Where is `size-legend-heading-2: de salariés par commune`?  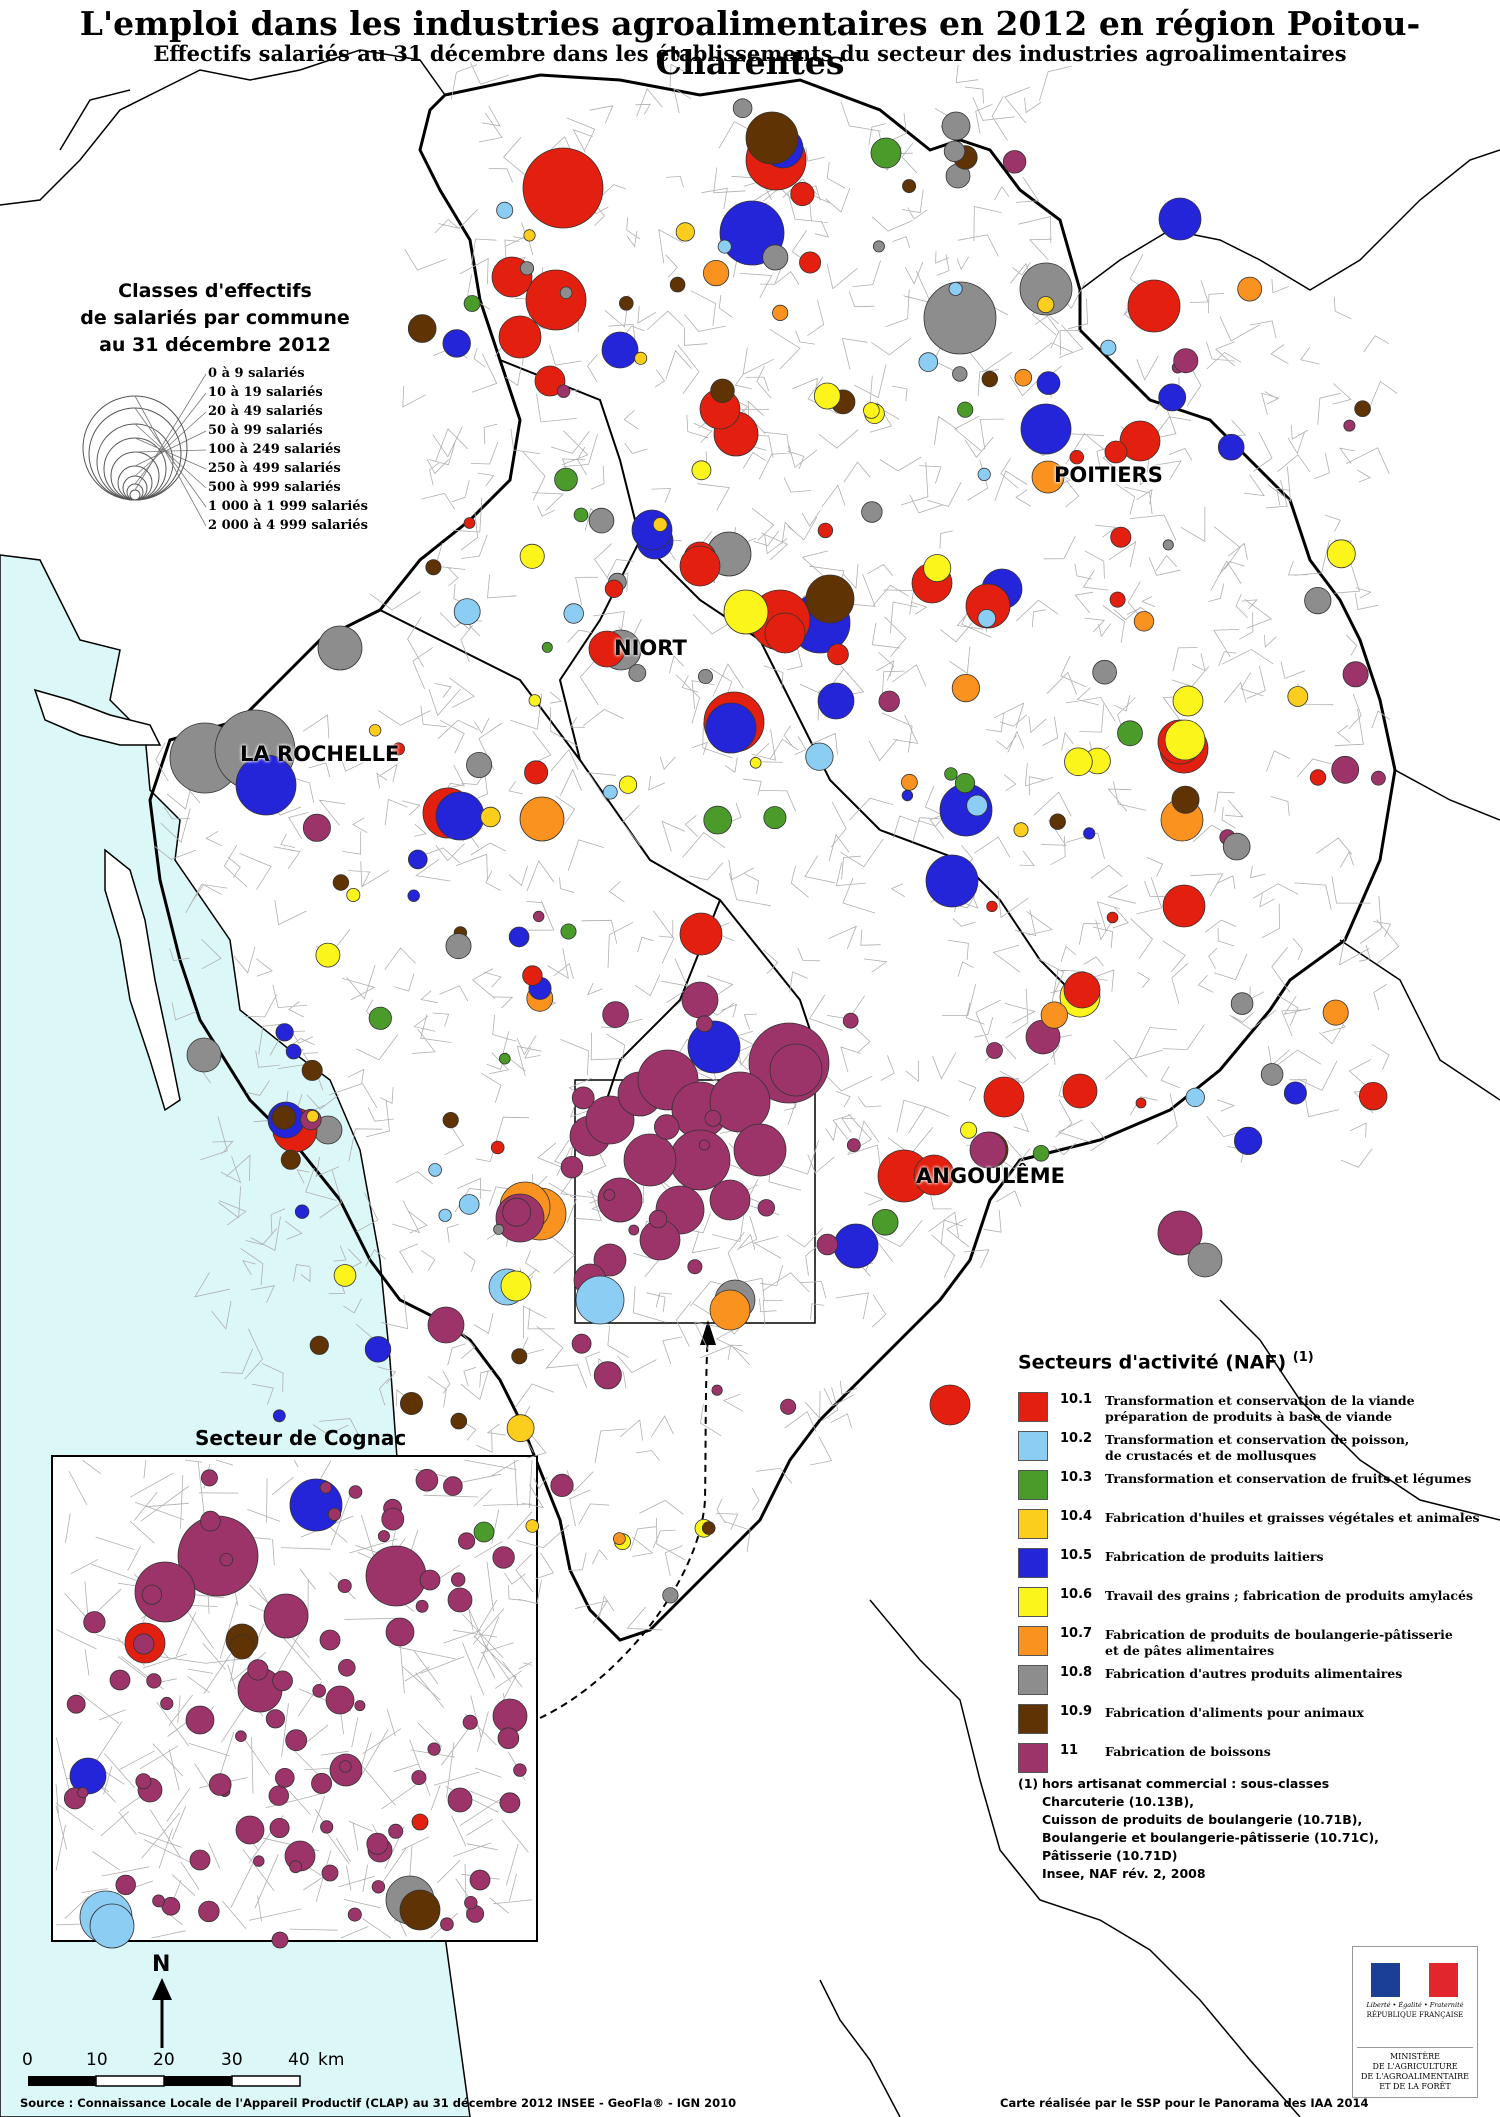
size-legend-heading-2: de salariés par commune is located at coordinates (215, 318).